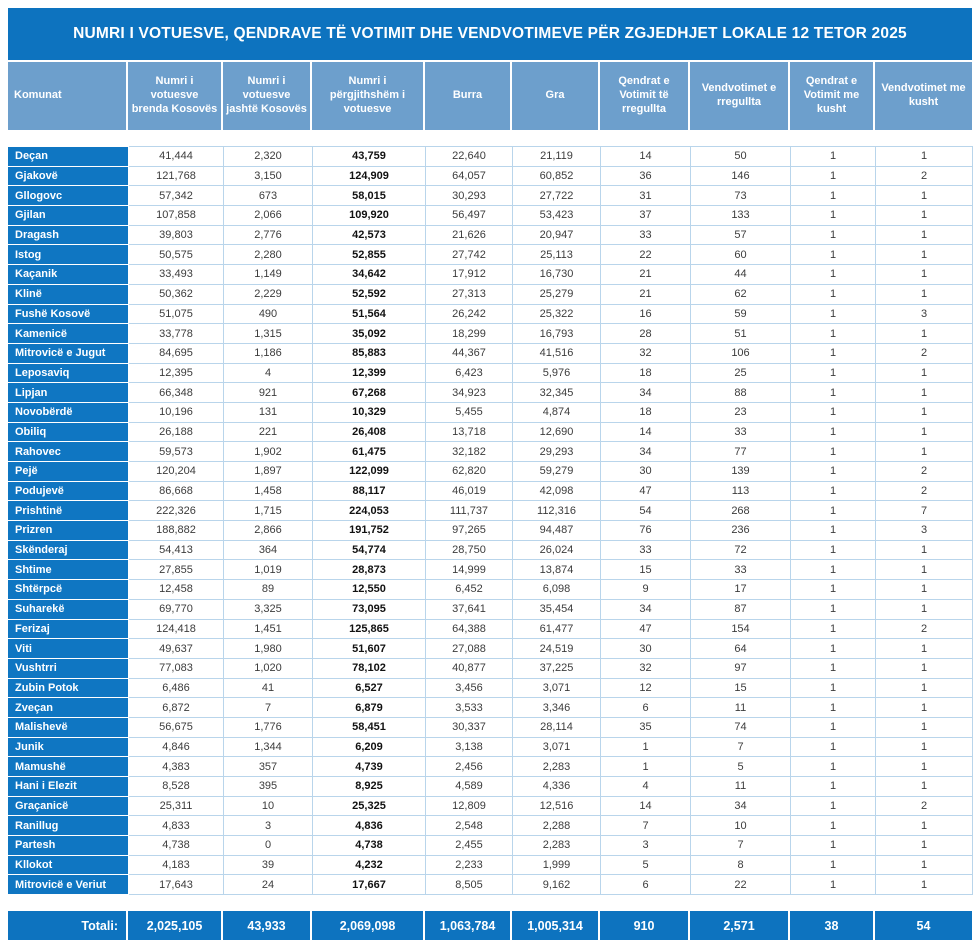 Image resolution: width=980 pixels, height=948 pixels. What do you see at coordinates (556, 530) in the screenshot?
I see `value-cell: 94,487` at bounding box center [556, 530].